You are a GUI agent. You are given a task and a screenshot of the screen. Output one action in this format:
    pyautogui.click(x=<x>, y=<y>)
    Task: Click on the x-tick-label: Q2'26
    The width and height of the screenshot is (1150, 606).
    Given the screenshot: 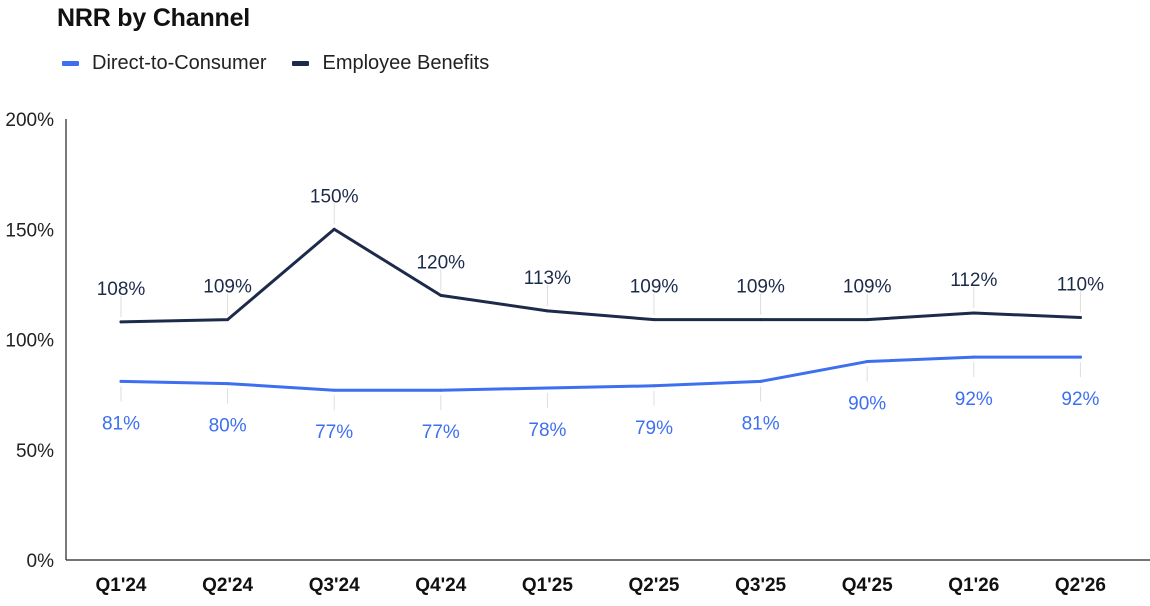 What is the action you would take?
    pyautogui.click(x=1080, y=585)
    